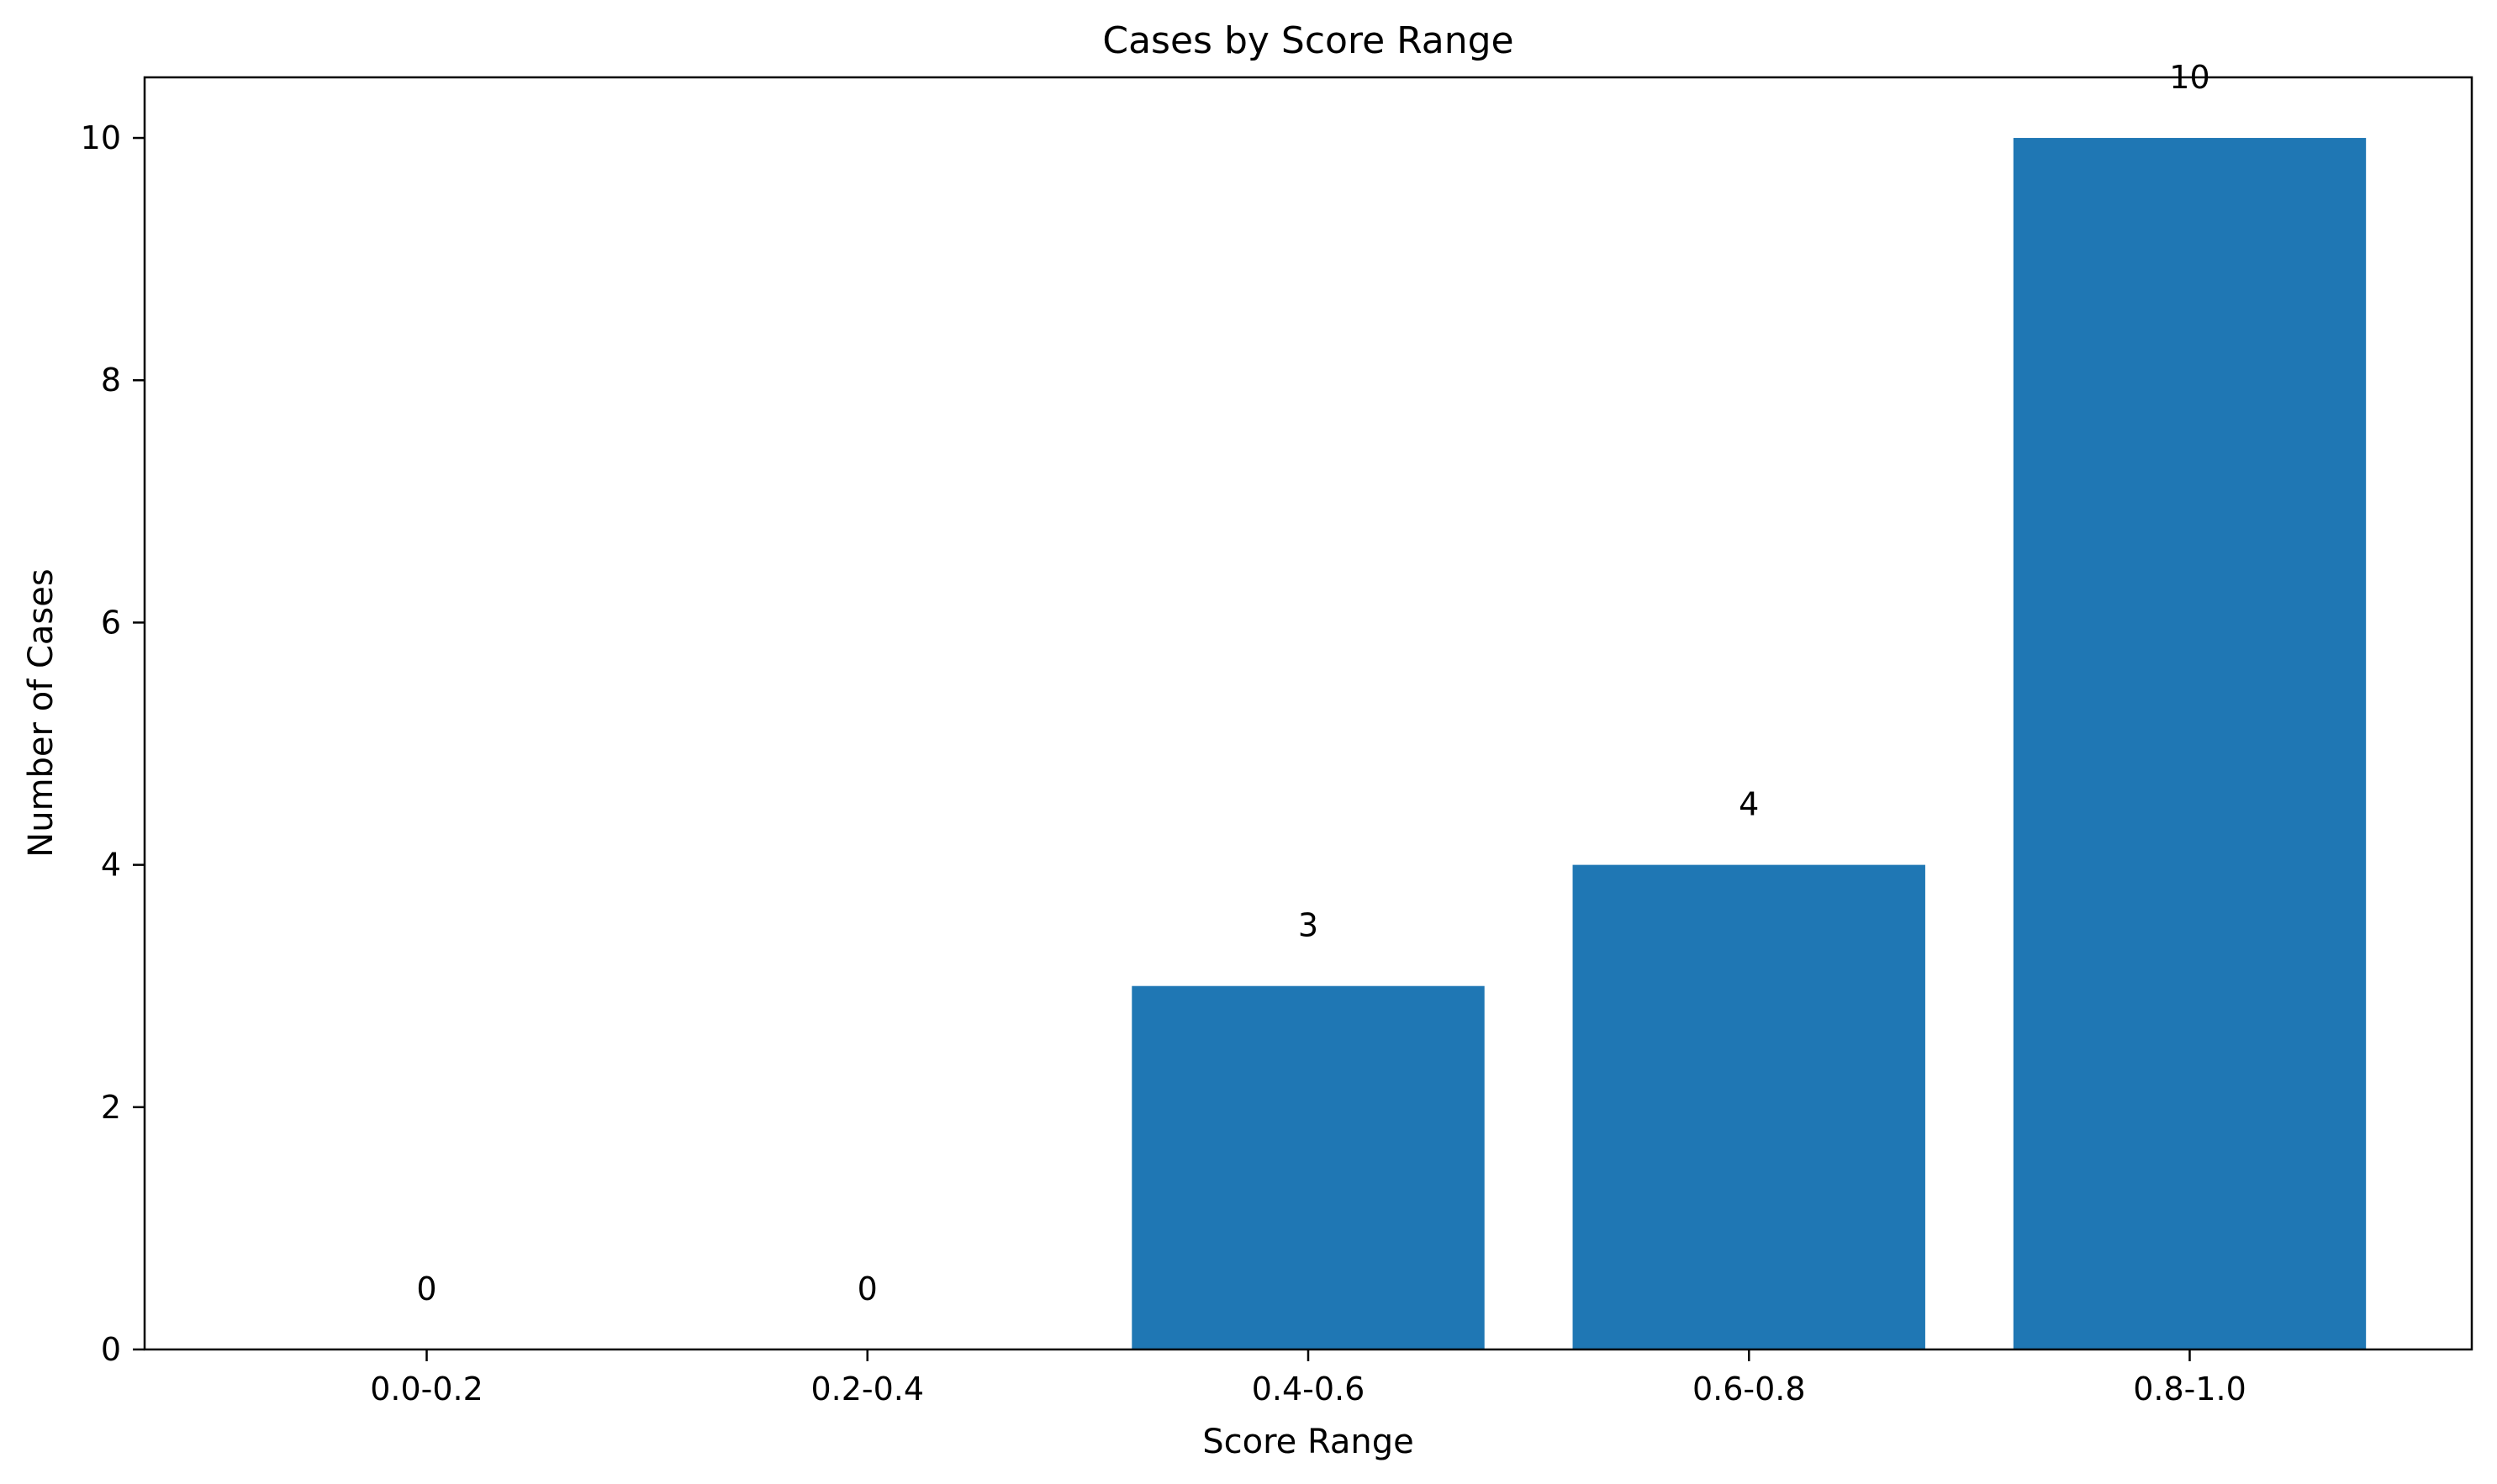  Describe the element at coordinates (111, 865) in the screenshot. I see `y-tick-label: 4` at that location.